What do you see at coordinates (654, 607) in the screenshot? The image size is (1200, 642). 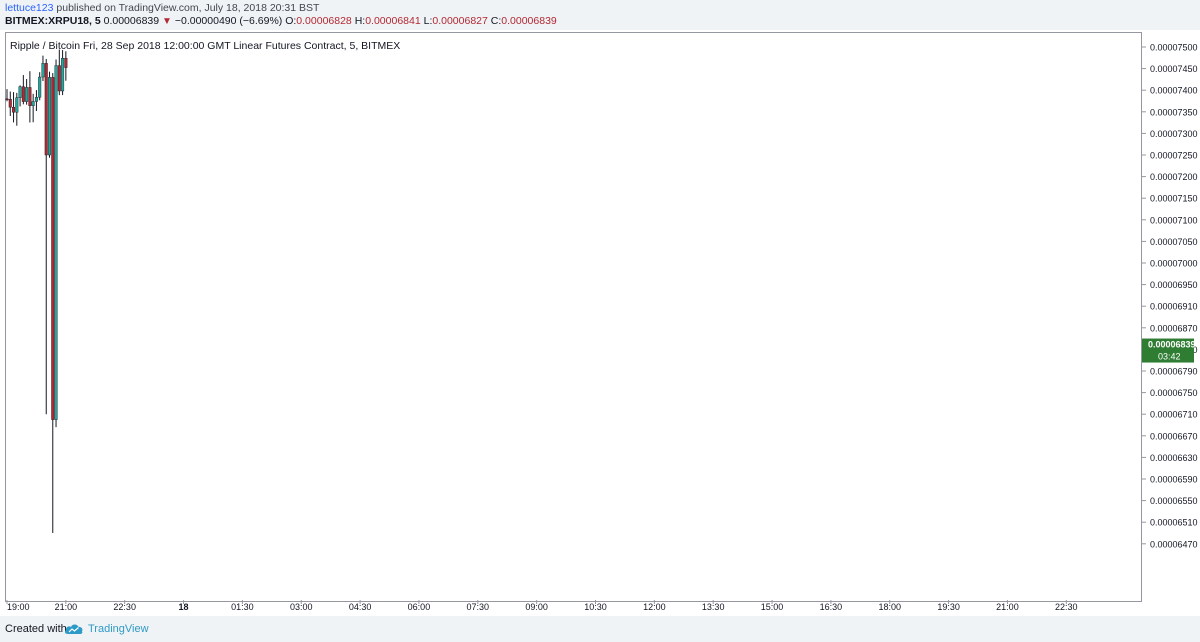 I see `x-tick-label: 12:00` at bounding box center [654, 607].